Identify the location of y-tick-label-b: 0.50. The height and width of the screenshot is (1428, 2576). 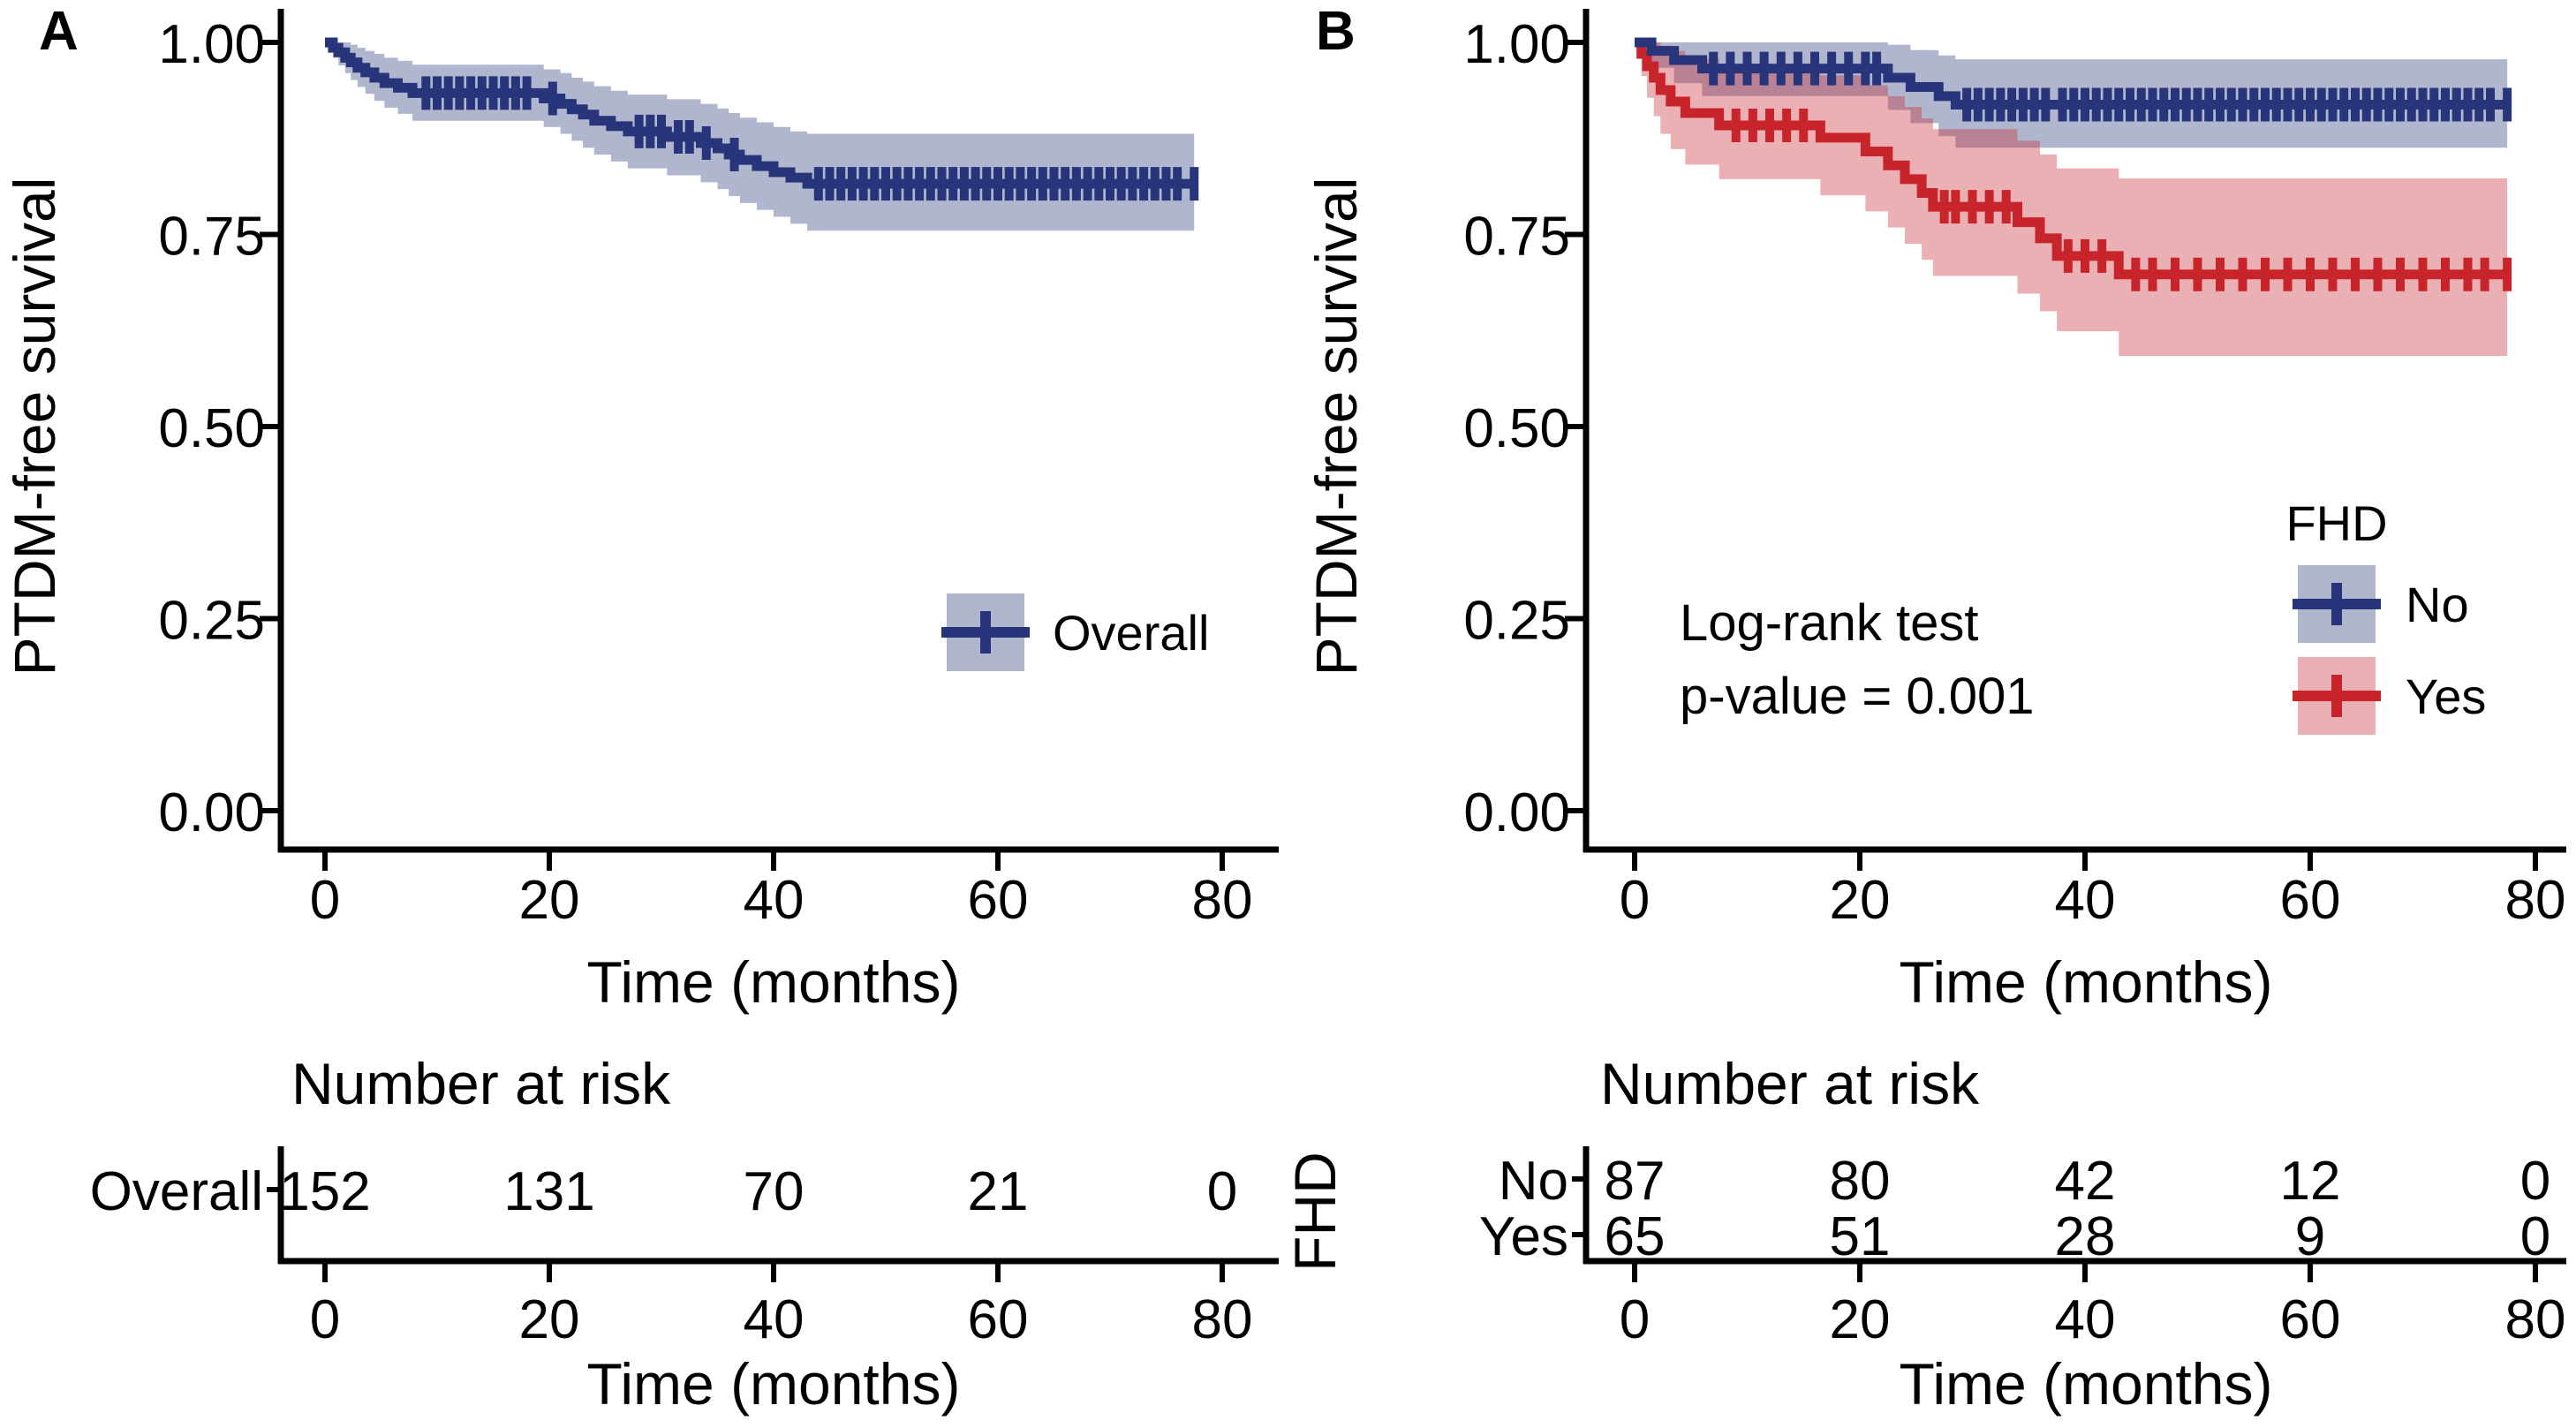
(1516, 428).